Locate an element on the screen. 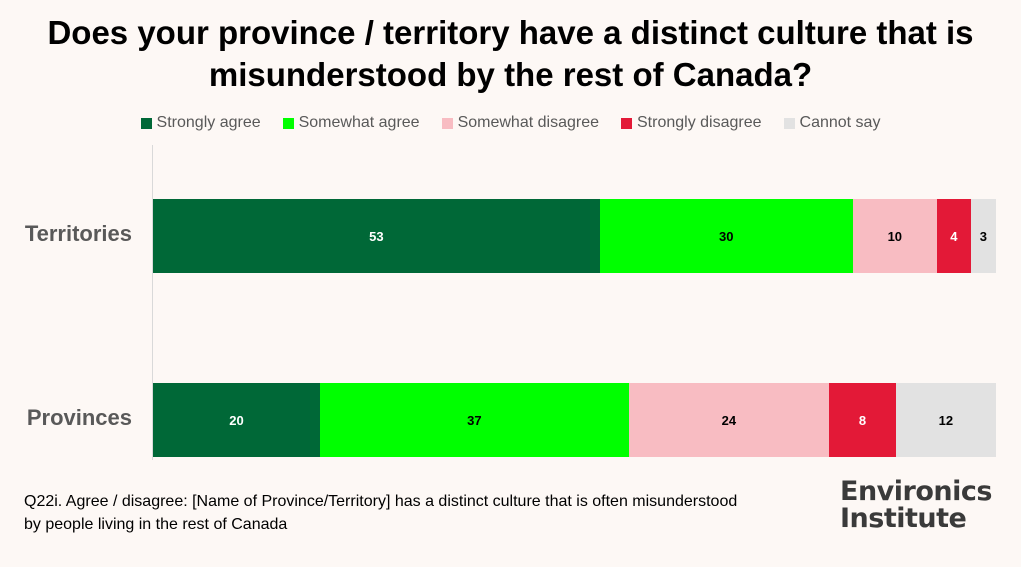 The height and width of the screenshot is (567, 1021). environics-logo: Environics Institute is located at coordinates (916, 505).